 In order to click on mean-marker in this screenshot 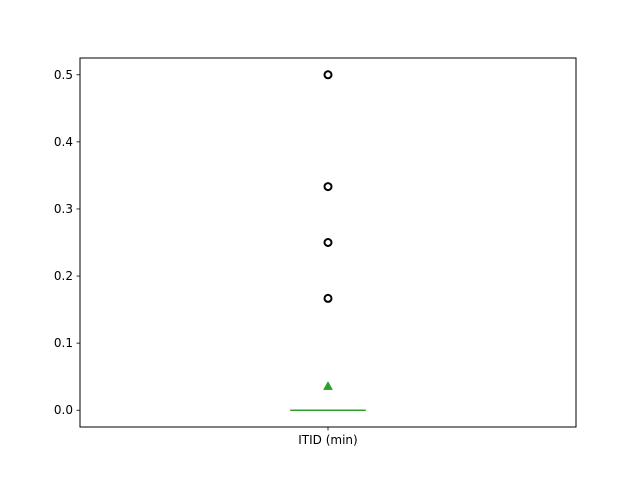, I will do `click(328, 385)`.